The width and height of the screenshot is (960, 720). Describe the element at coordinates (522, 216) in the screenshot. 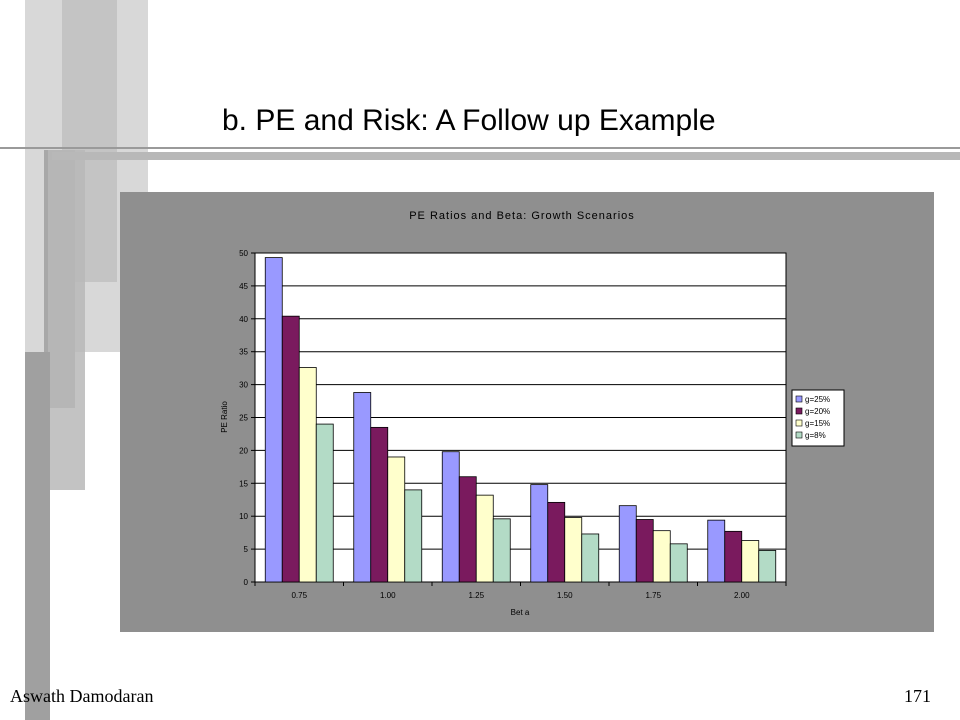

I see `chart-title: PE Ratios and Beta: Growth Scenarios` at that location.